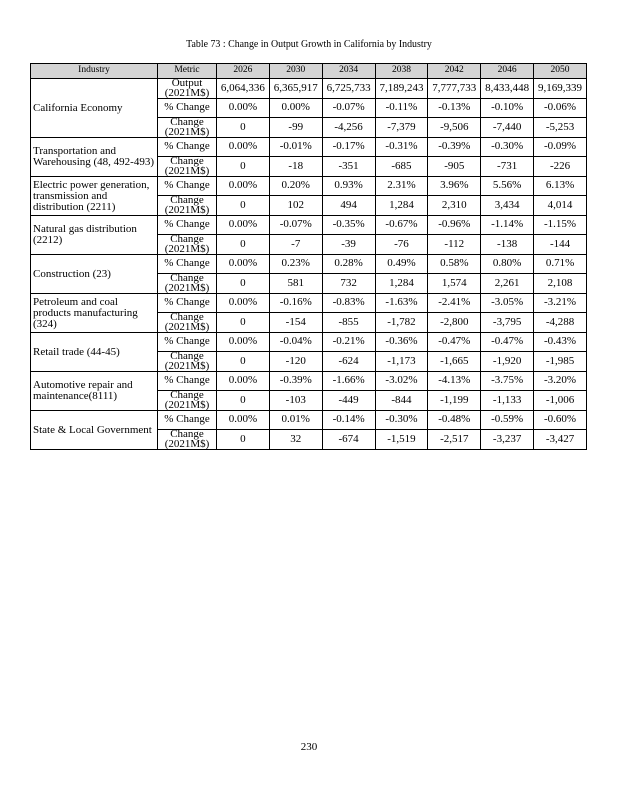  Describe the element at coordinates (348, 381) in the screenshot. I see `value-cell: -1.66%` at that location.